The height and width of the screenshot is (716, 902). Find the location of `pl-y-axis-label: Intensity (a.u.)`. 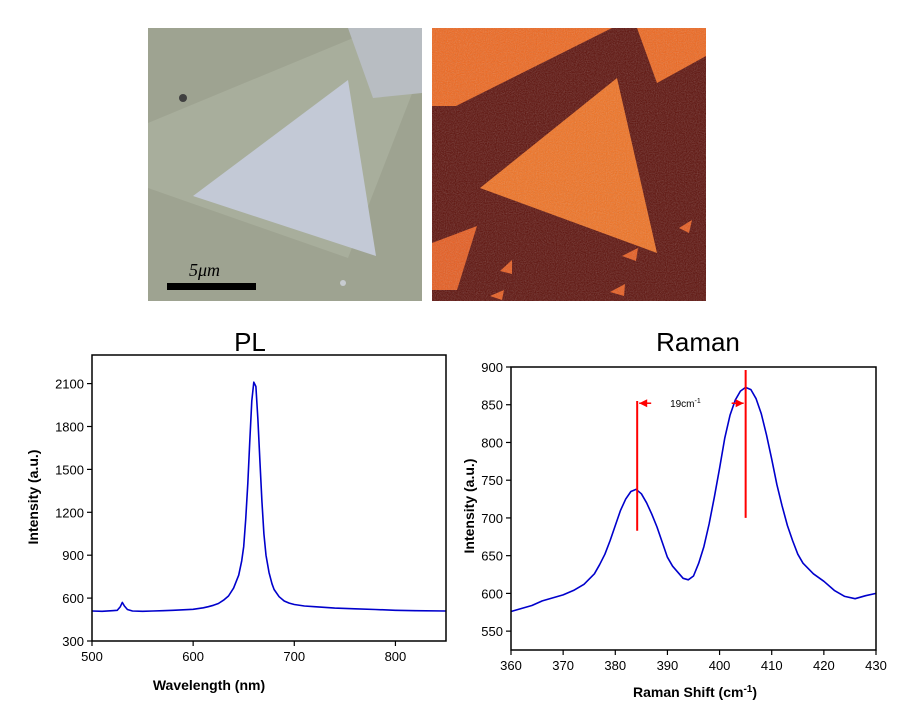

pl-y-axis-label: Intensity (a.u.) is located at coordinates (33, 497).